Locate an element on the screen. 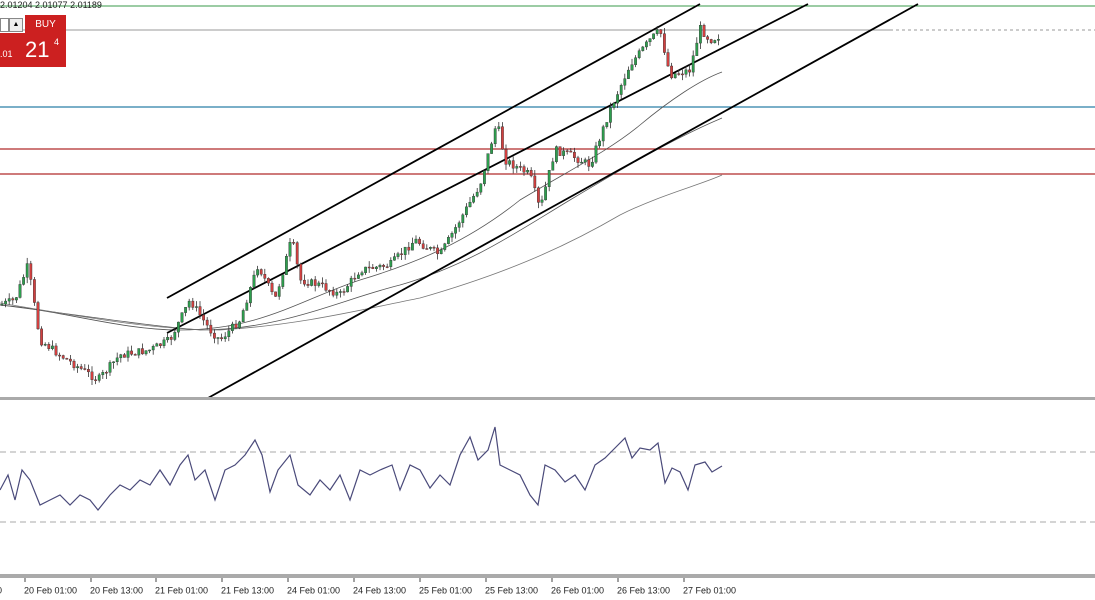  time-label: 24 Feb 13:00 is located at coordinates (379, 590).